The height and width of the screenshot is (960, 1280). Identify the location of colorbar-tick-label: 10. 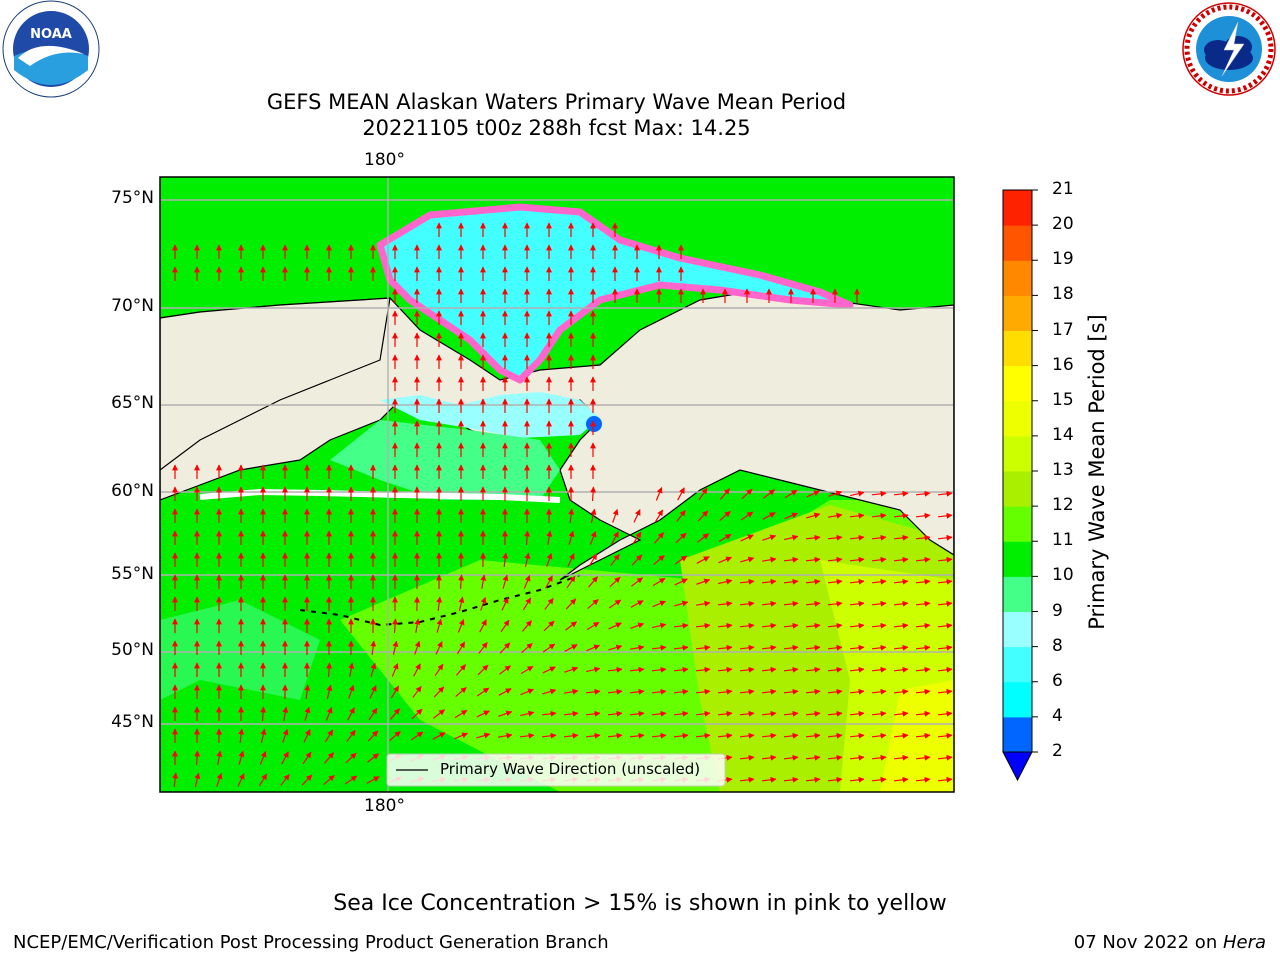
(1063, 575).